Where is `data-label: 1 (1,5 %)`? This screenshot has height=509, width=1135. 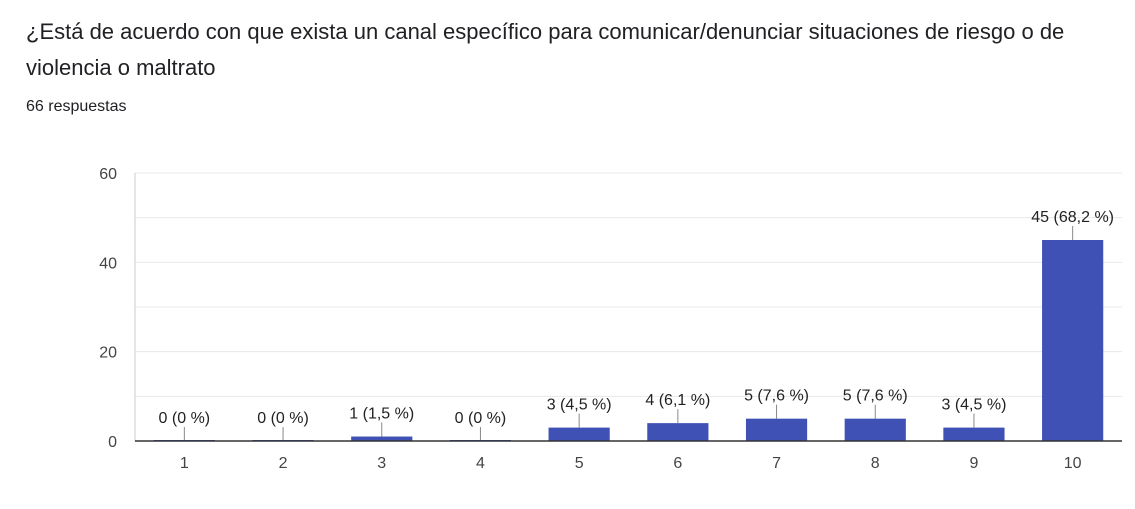
data-label: 1 (1,5 %) is located at coordinates (381, 414).